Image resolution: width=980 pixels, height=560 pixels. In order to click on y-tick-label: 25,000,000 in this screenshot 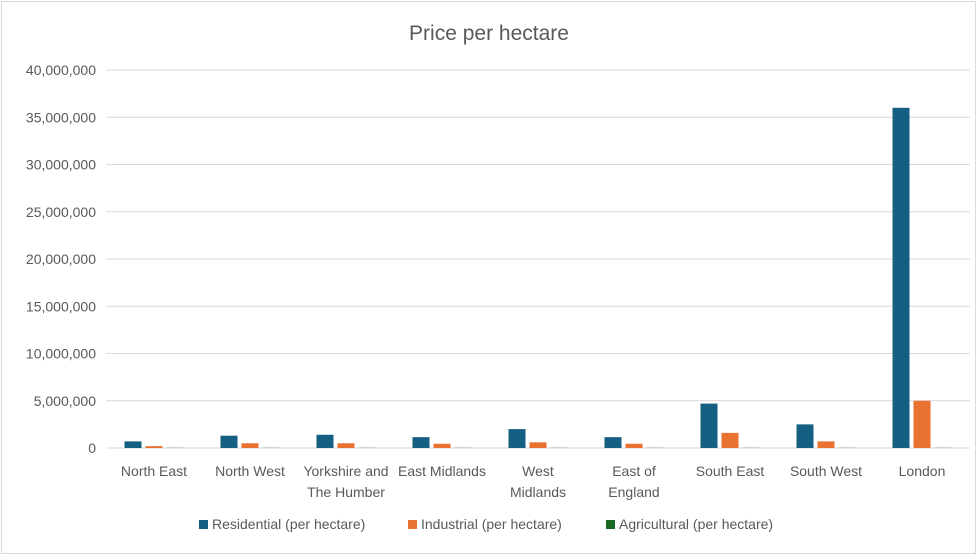, I will do `click(61, 212)`.